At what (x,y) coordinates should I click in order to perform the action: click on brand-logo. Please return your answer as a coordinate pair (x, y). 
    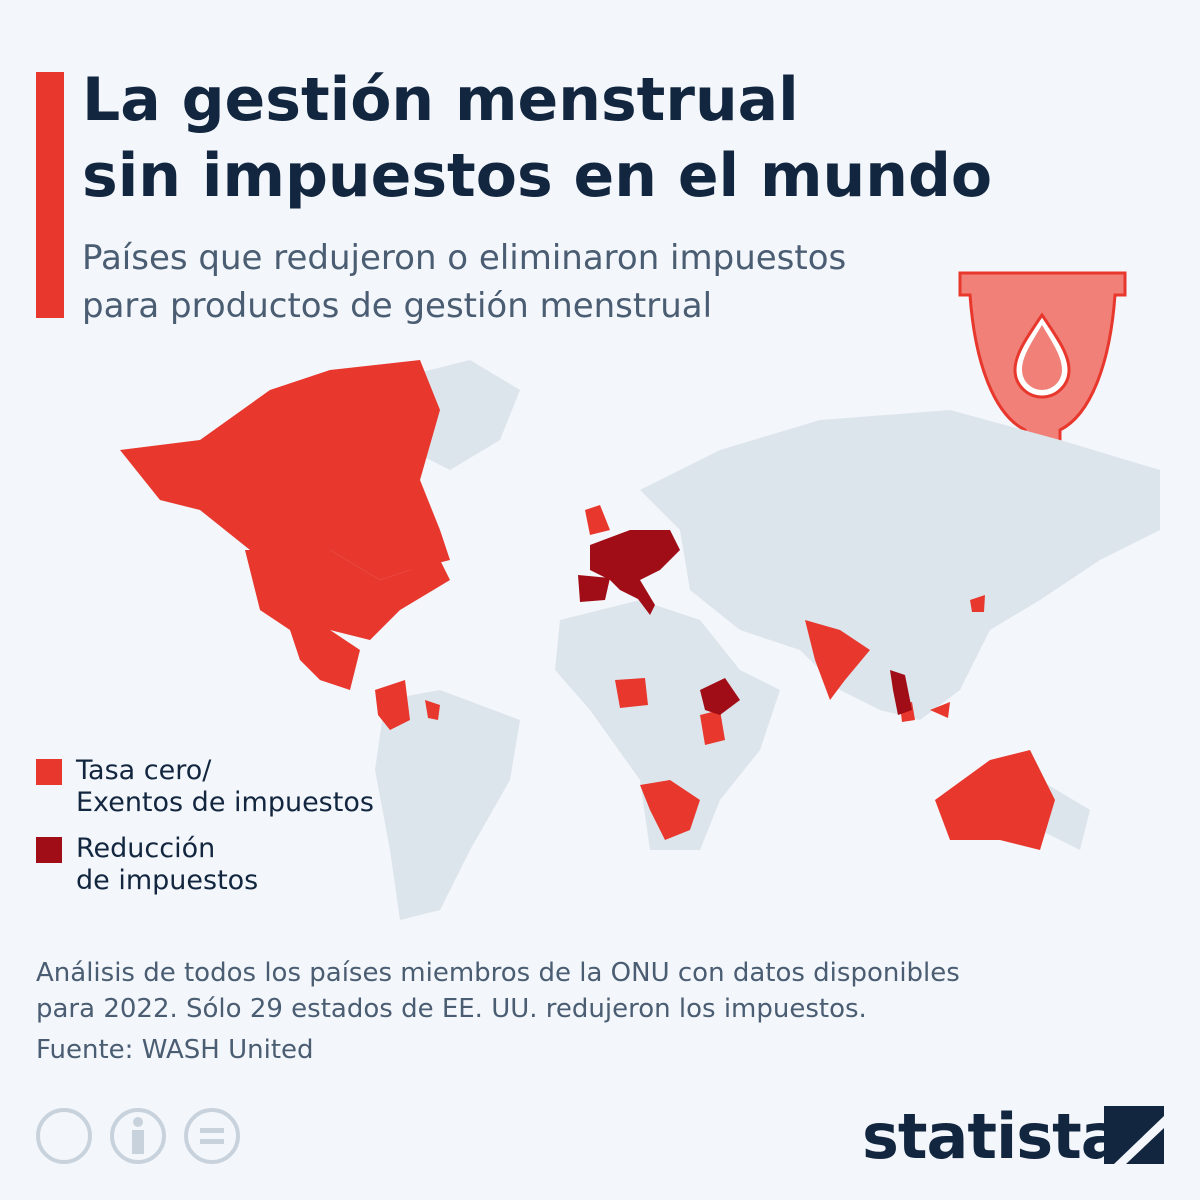
    Looking at the image, I should click on (1134, 1135).